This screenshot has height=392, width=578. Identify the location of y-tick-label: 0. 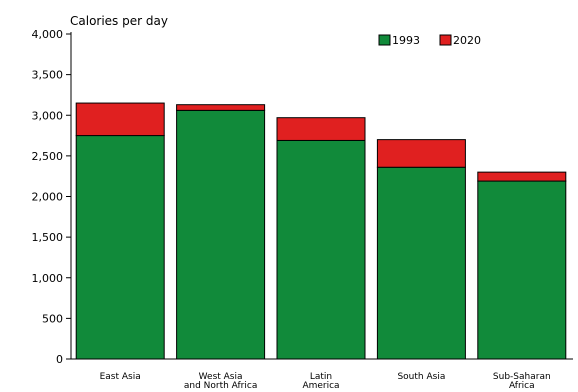
(59, 359).